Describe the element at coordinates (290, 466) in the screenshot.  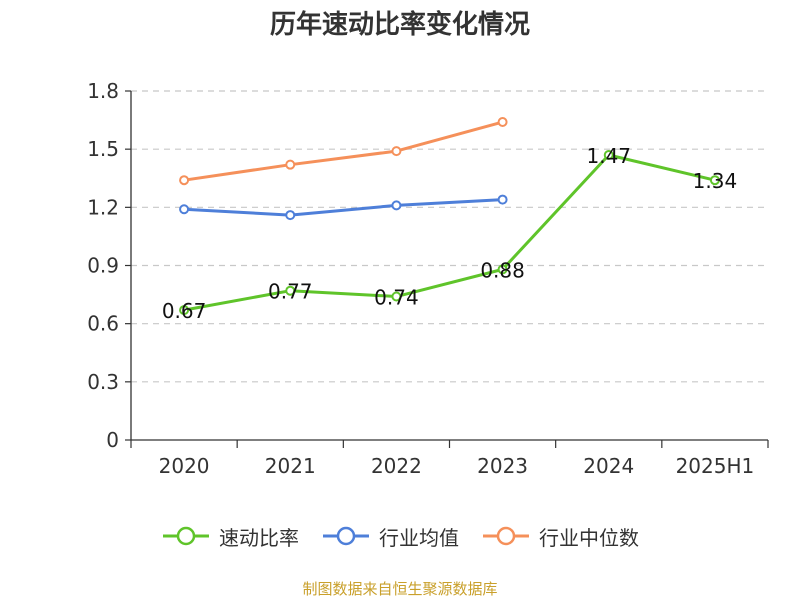
I see `x-tick-label: 2021` at that location.